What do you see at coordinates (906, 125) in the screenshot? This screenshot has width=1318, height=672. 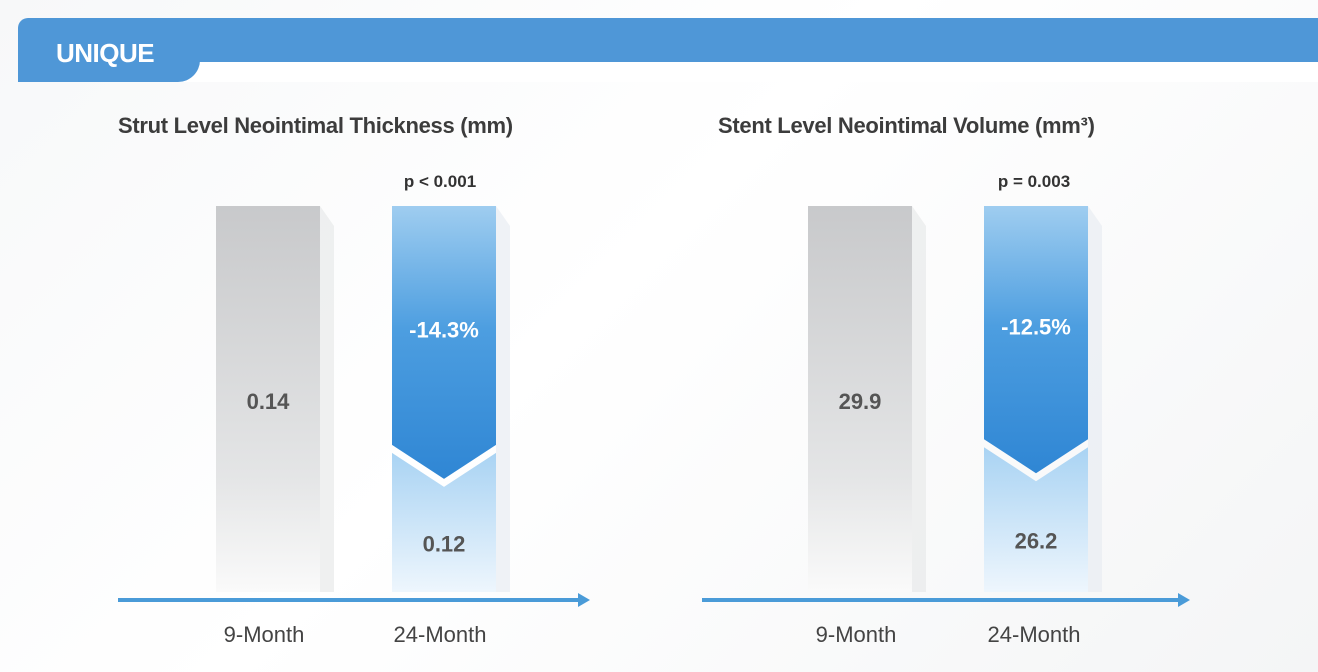 I see `chart-title: Stent Level Neointimal Volume (mm³)` at bounding box center [906, 125].